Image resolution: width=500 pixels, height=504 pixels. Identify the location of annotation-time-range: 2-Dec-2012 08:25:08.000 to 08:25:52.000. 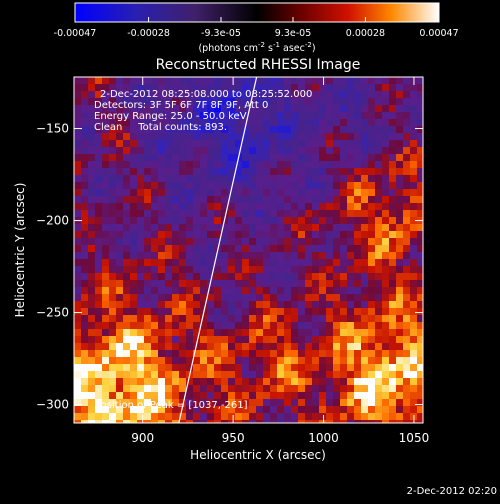
(206, 94).